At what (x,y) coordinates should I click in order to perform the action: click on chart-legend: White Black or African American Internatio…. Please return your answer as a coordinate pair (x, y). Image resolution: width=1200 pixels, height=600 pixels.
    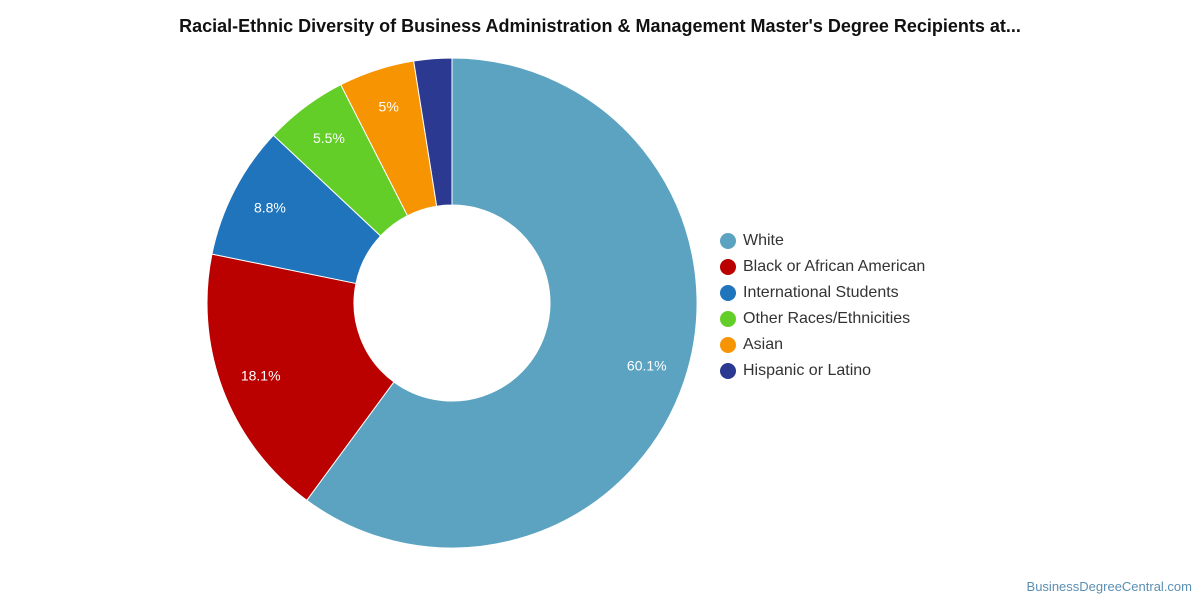
    Looking at the image, I should click on (822, 306).